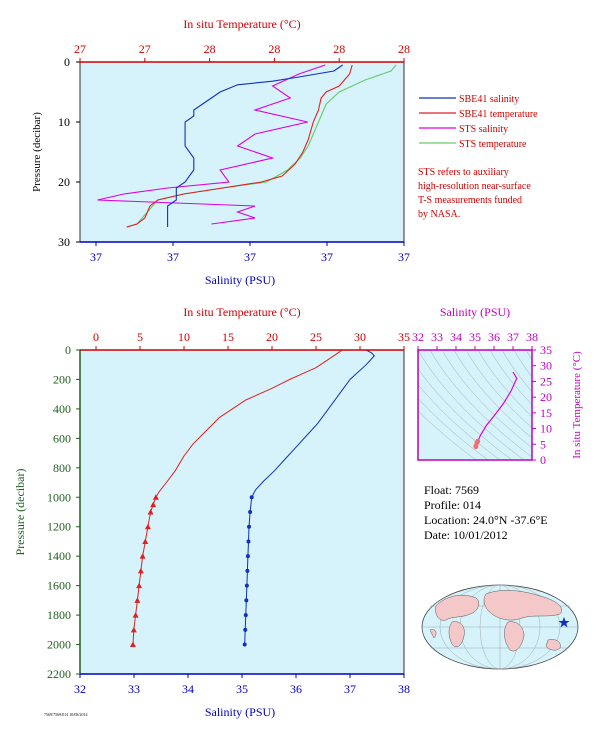  I want to click on legend-item-sbe41-salinity: SBE41 salinity, so click(469, 99).